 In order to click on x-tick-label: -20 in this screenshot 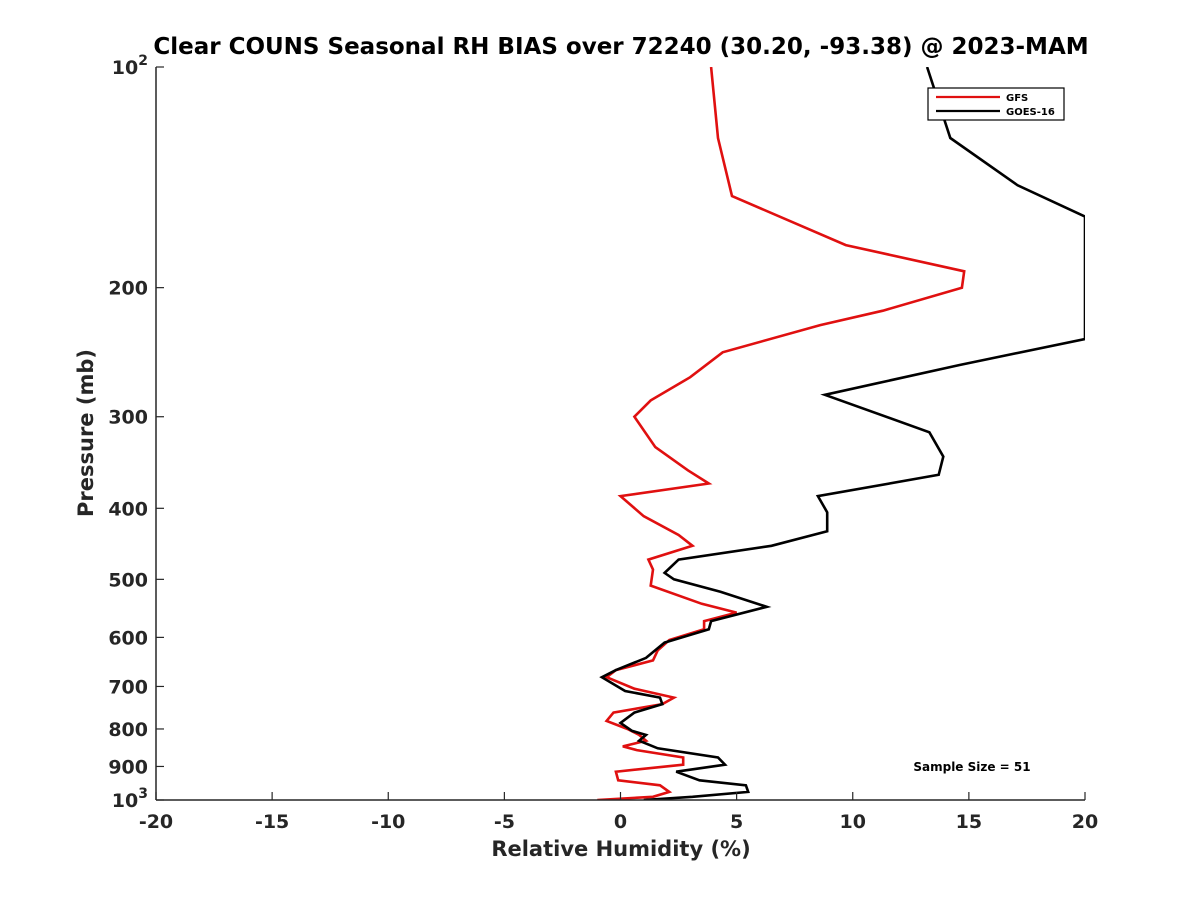, I will do `click(156, 822)`.